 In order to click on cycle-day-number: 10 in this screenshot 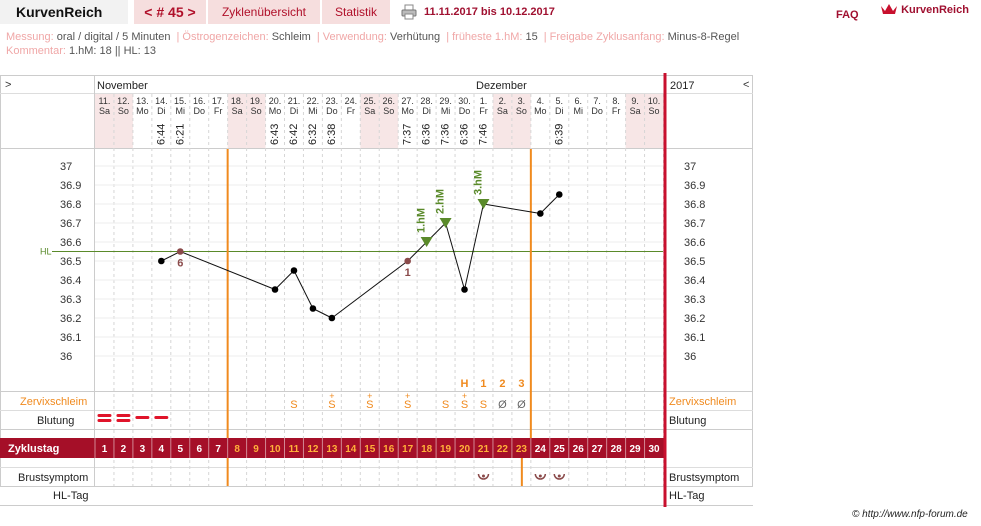, I will do `click(275, 449)`.